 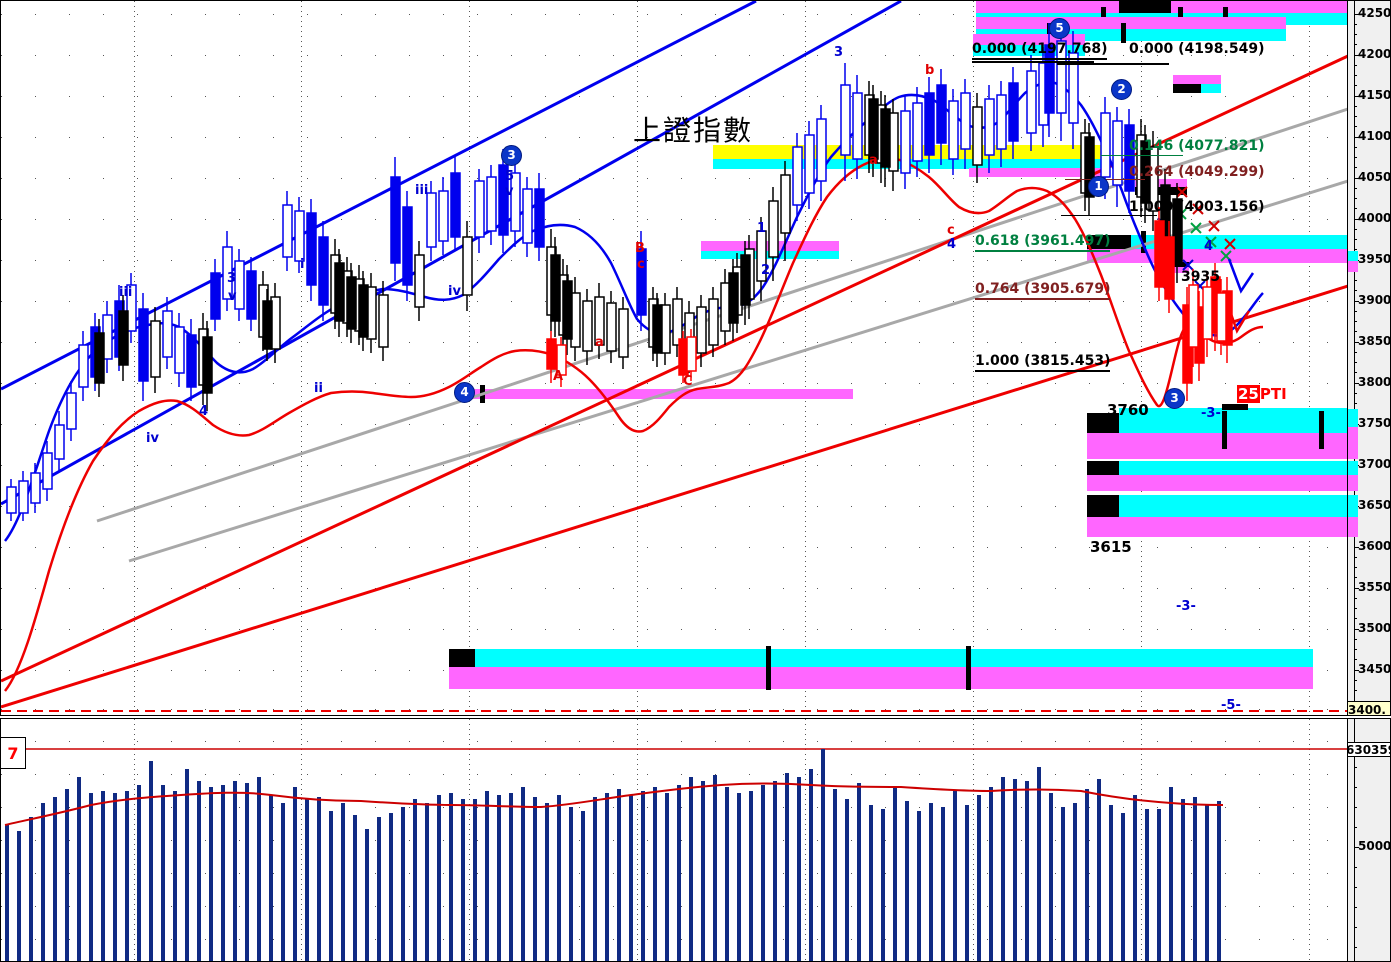 What do you see at coordinates (873, 160) in the screenshot?
I see `wave-label-a-2: a` at bounding box center [873, 160].